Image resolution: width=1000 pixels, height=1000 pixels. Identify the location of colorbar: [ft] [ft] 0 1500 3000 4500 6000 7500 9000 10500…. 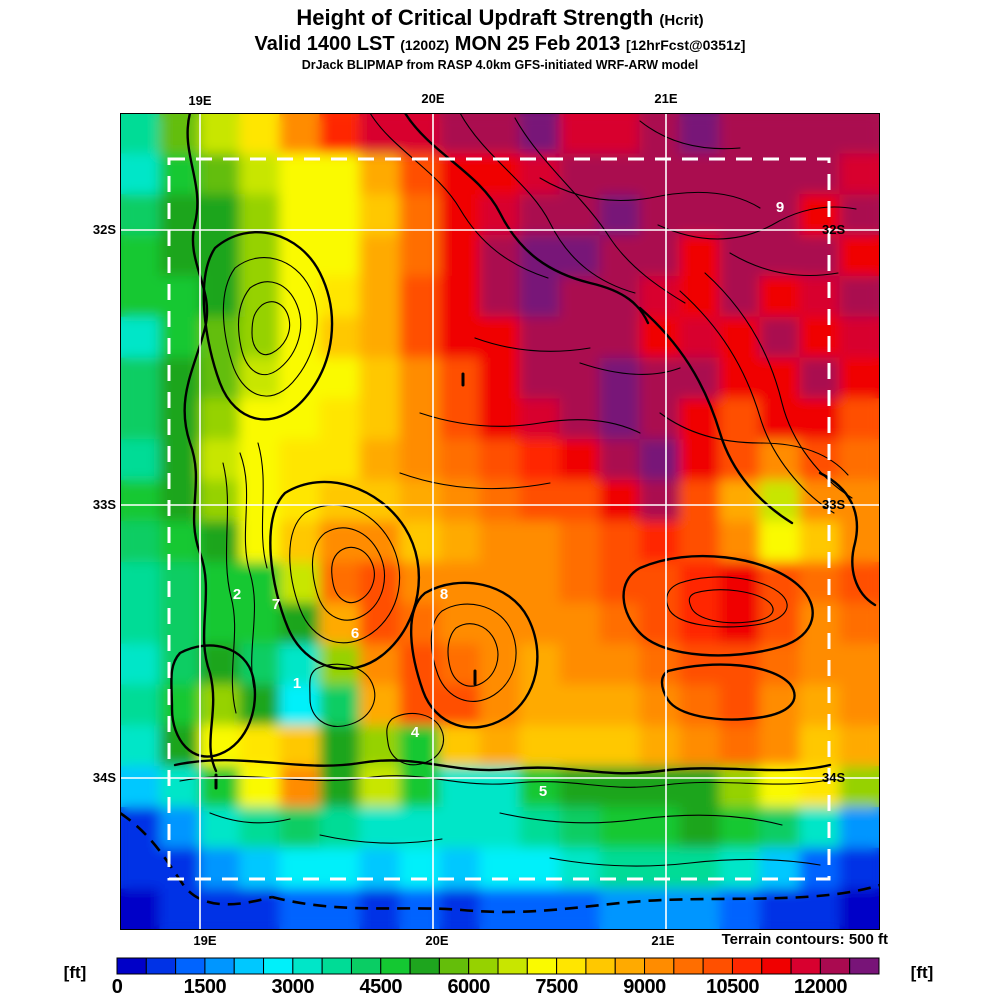
(500, 965).